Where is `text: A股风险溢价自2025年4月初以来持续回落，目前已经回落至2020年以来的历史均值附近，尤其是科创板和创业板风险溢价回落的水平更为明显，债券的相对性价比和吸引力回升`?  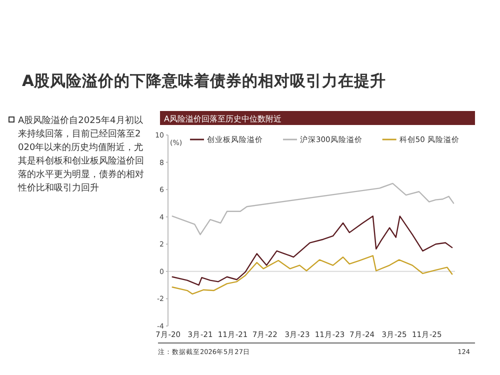
text: A股风险溢价自2025年4月初以来持续回落，目前已经回落至2020年以来的历史均值附近，尤其是科创板和创业板风险溢价回落的水平更为明显，债券的相对性价比和吸引力回升 is located at coordinates (80, 154).